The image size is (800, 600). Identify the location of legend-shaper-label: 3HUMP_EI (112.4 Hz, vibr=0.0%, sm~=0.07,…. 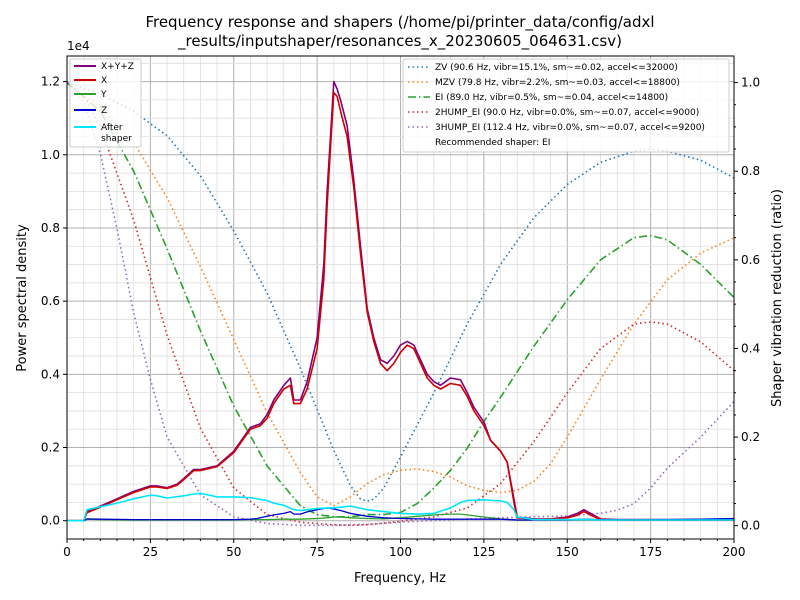
(570, 128).